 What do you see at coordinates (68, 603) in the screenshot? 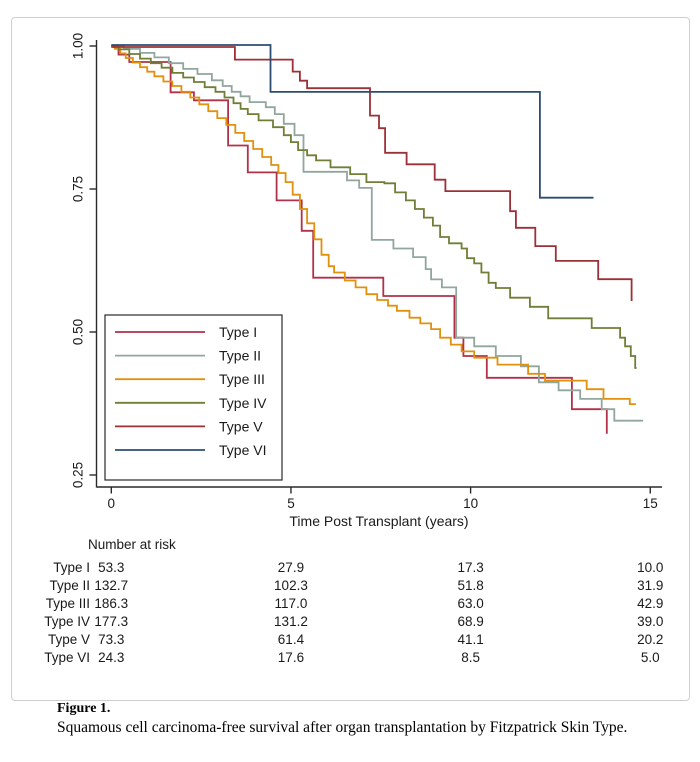
I see `risk-row-label: Type III` at bounding box center [68, 603].